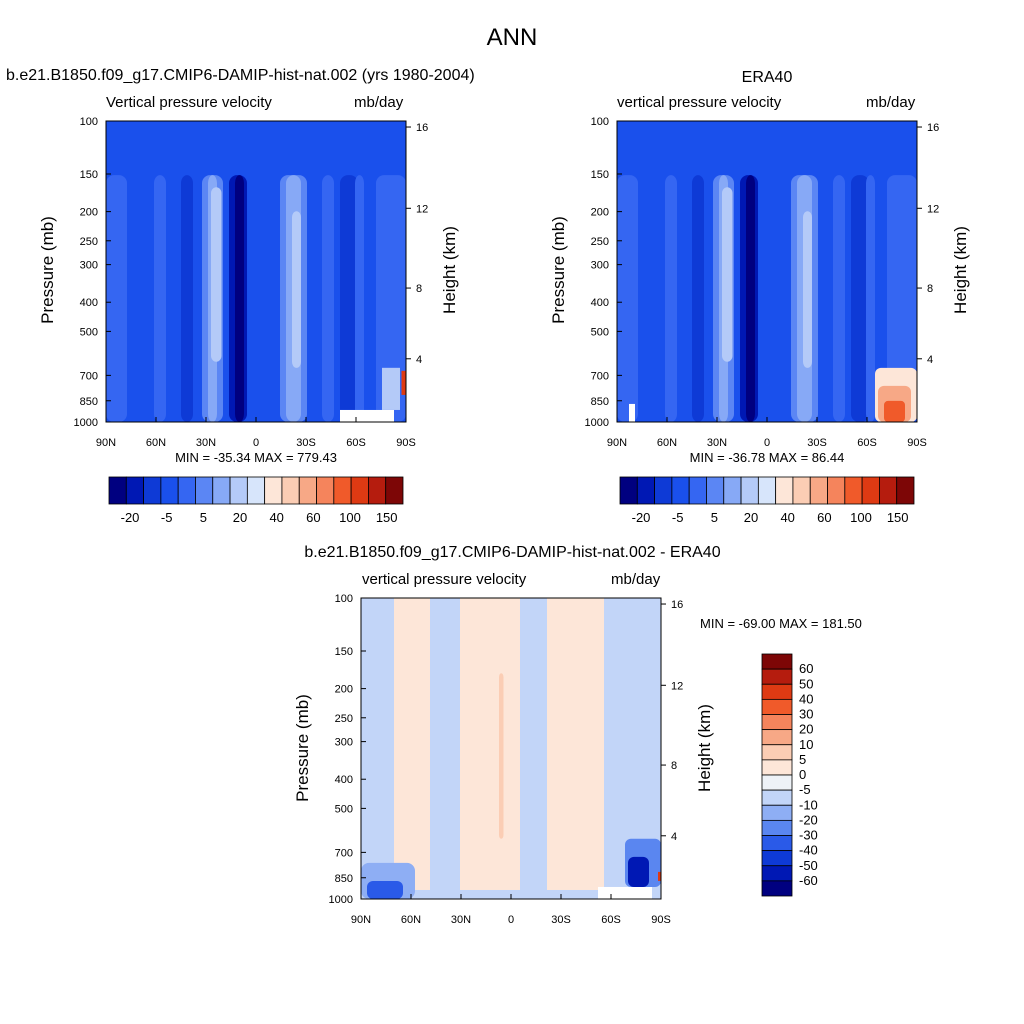 The height and width of the screenshot is (1024, 1024). I want to click on panel-1-variable-label: Vertical pressure velocity, so click(189, 102).